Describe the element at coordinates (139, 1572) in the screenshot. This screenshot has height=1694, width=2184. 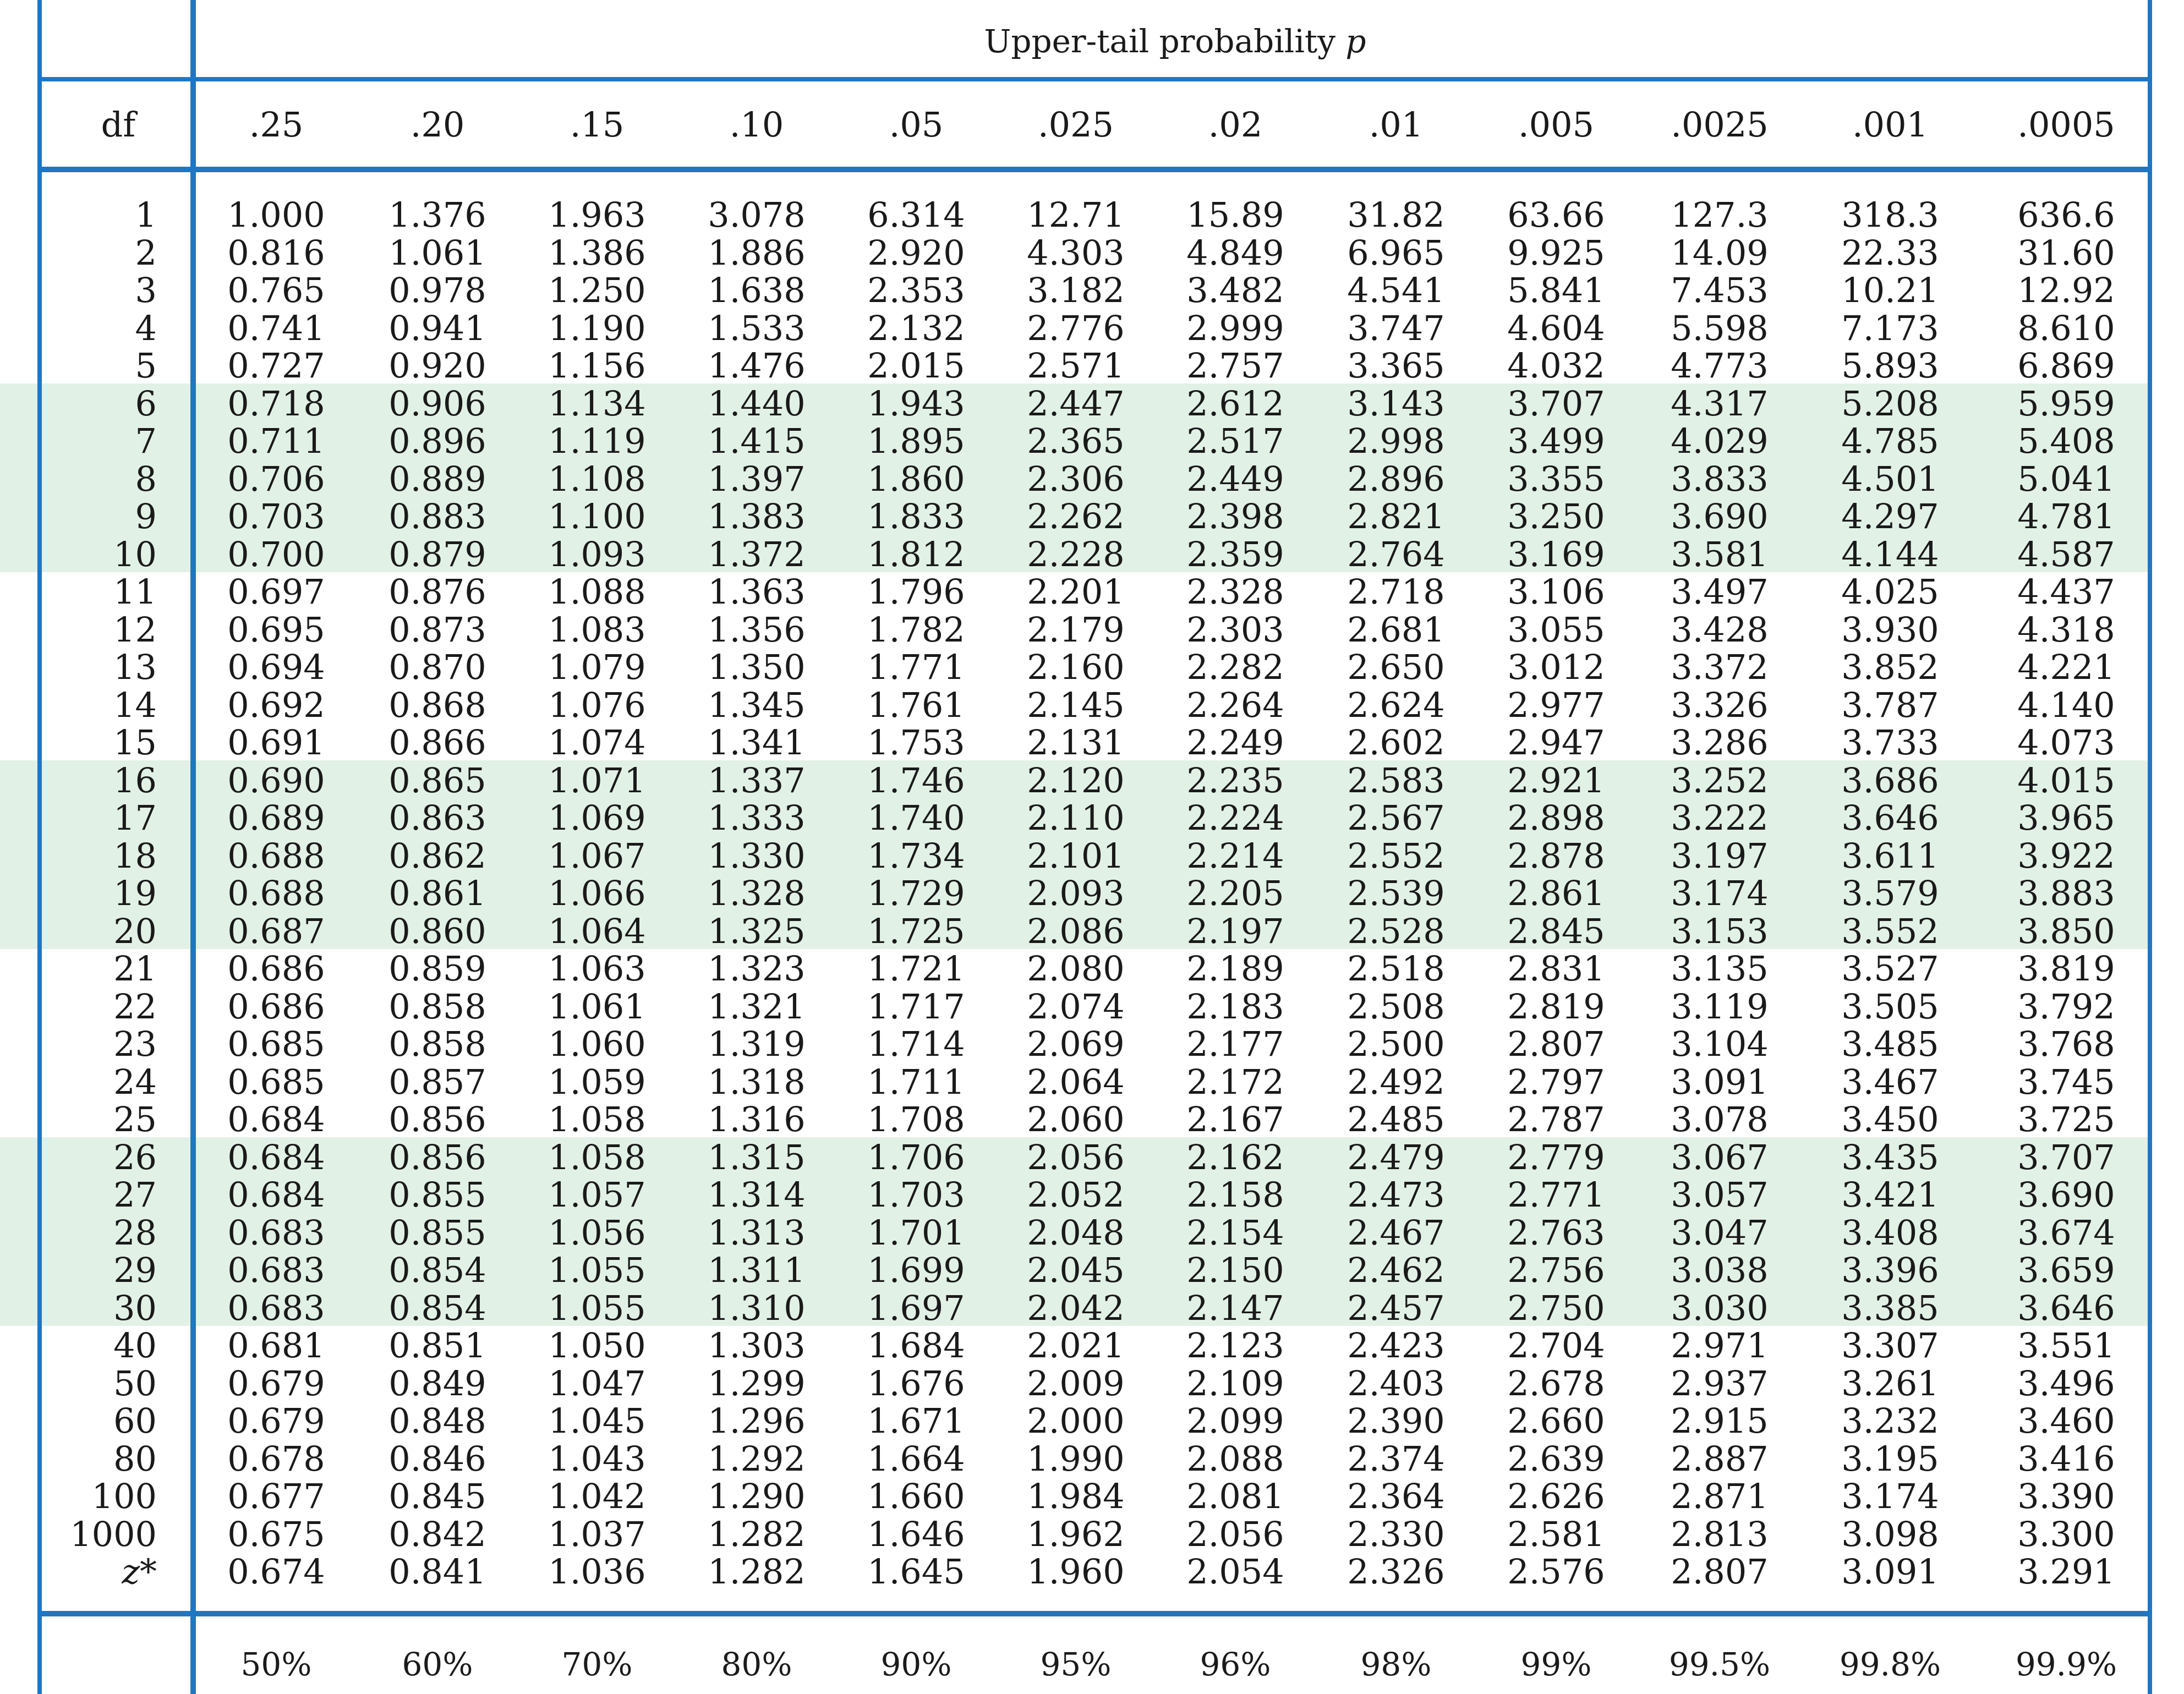
I see `df-cell: z*` at that location.